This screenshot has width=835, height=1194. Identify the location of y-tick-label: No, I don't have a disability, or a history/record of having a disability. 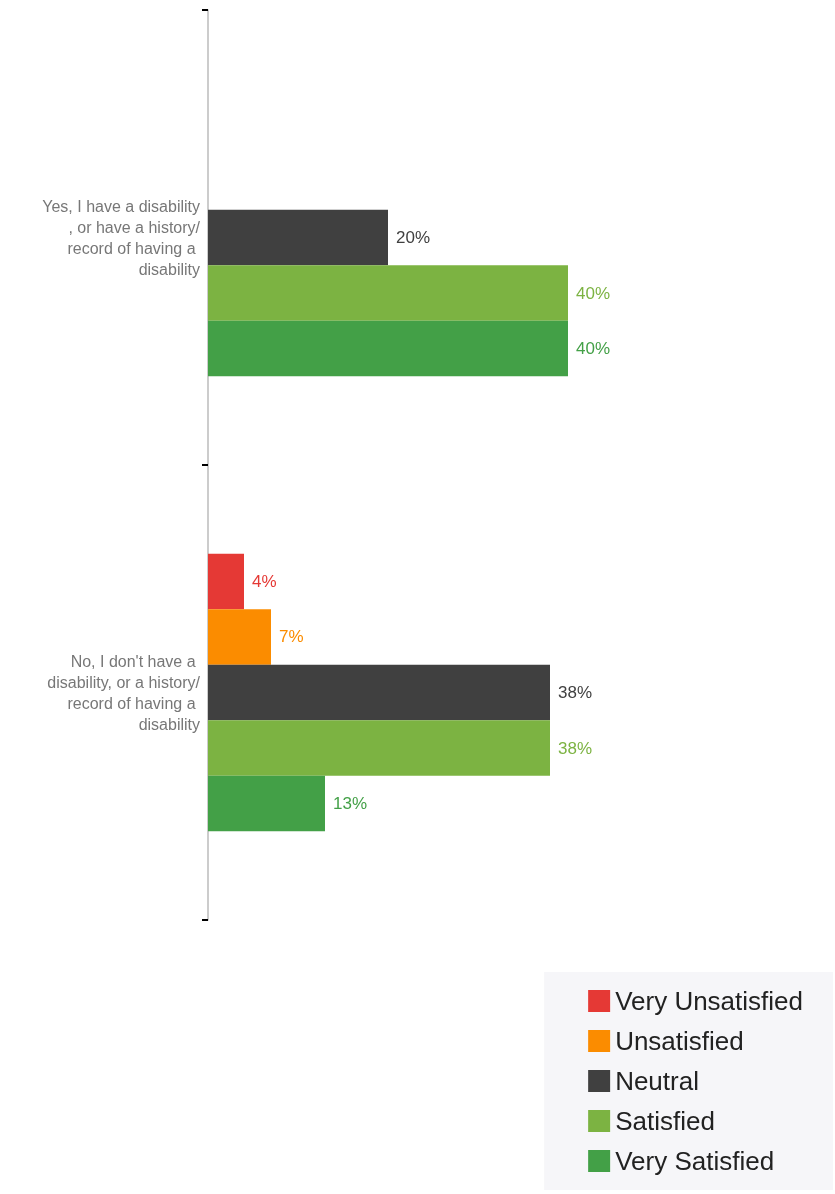
(124, 692).